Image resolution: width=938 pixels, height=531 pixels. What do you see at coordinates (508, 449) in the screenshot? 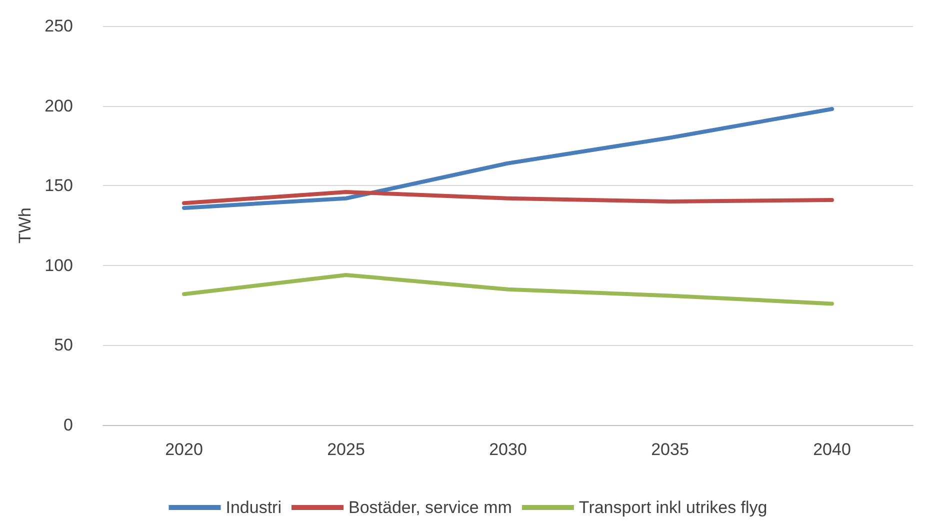
I see `x-tick-label: 2030` at bounding box center [508, 449].